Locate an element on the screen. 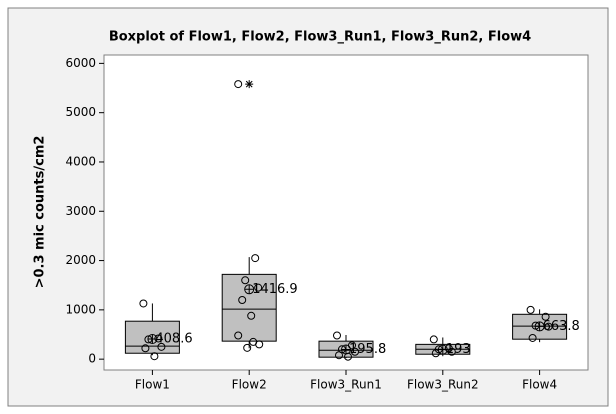  x-tick-label: Flow3_Run2 is located at coordinates (443, 385).